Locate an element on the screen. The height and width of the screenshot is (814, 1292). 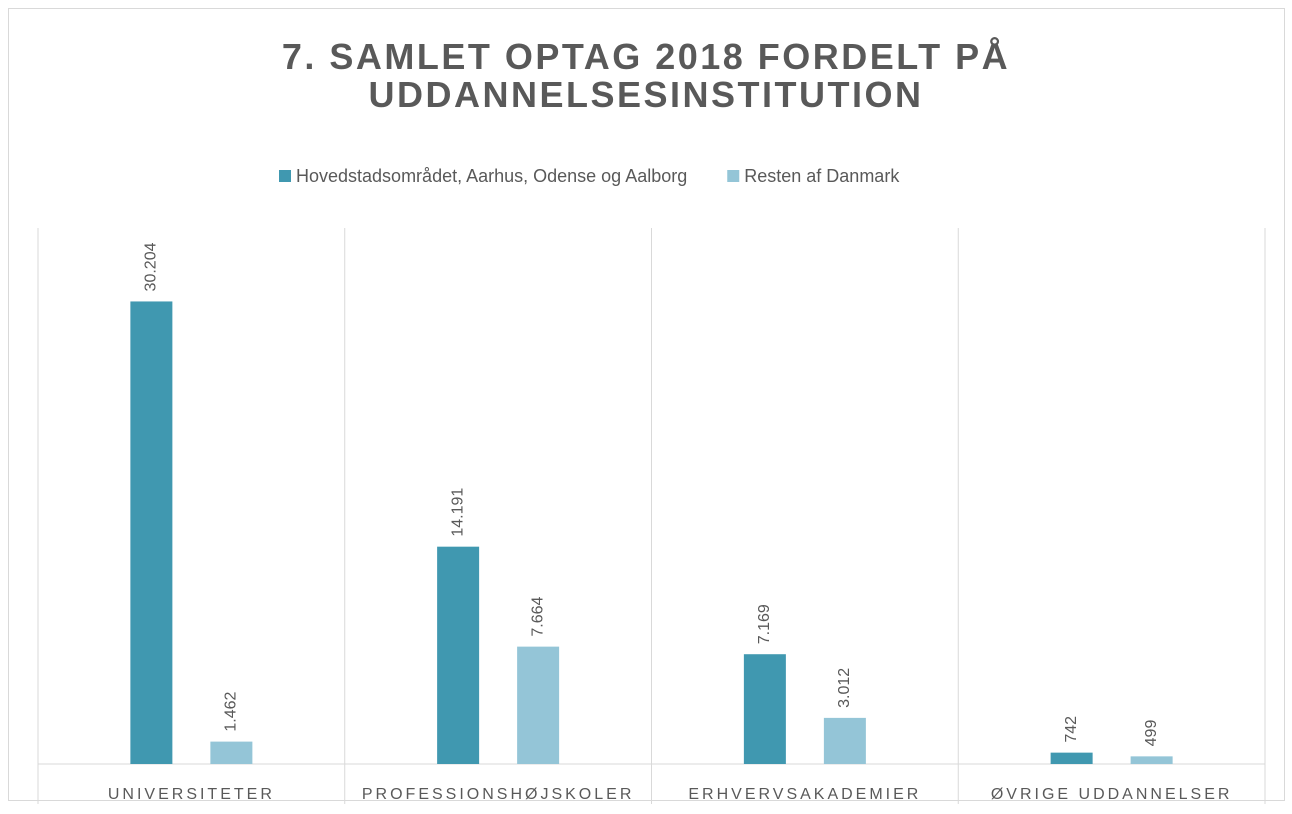
x-tick-label: UNIVERSITETER is located at coordinates (191, 794).